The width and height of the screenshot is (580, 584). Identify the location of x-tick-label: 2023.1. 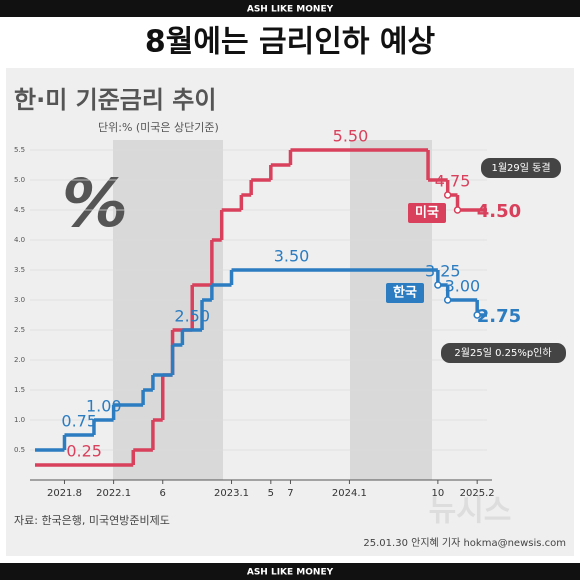
(231, 493).